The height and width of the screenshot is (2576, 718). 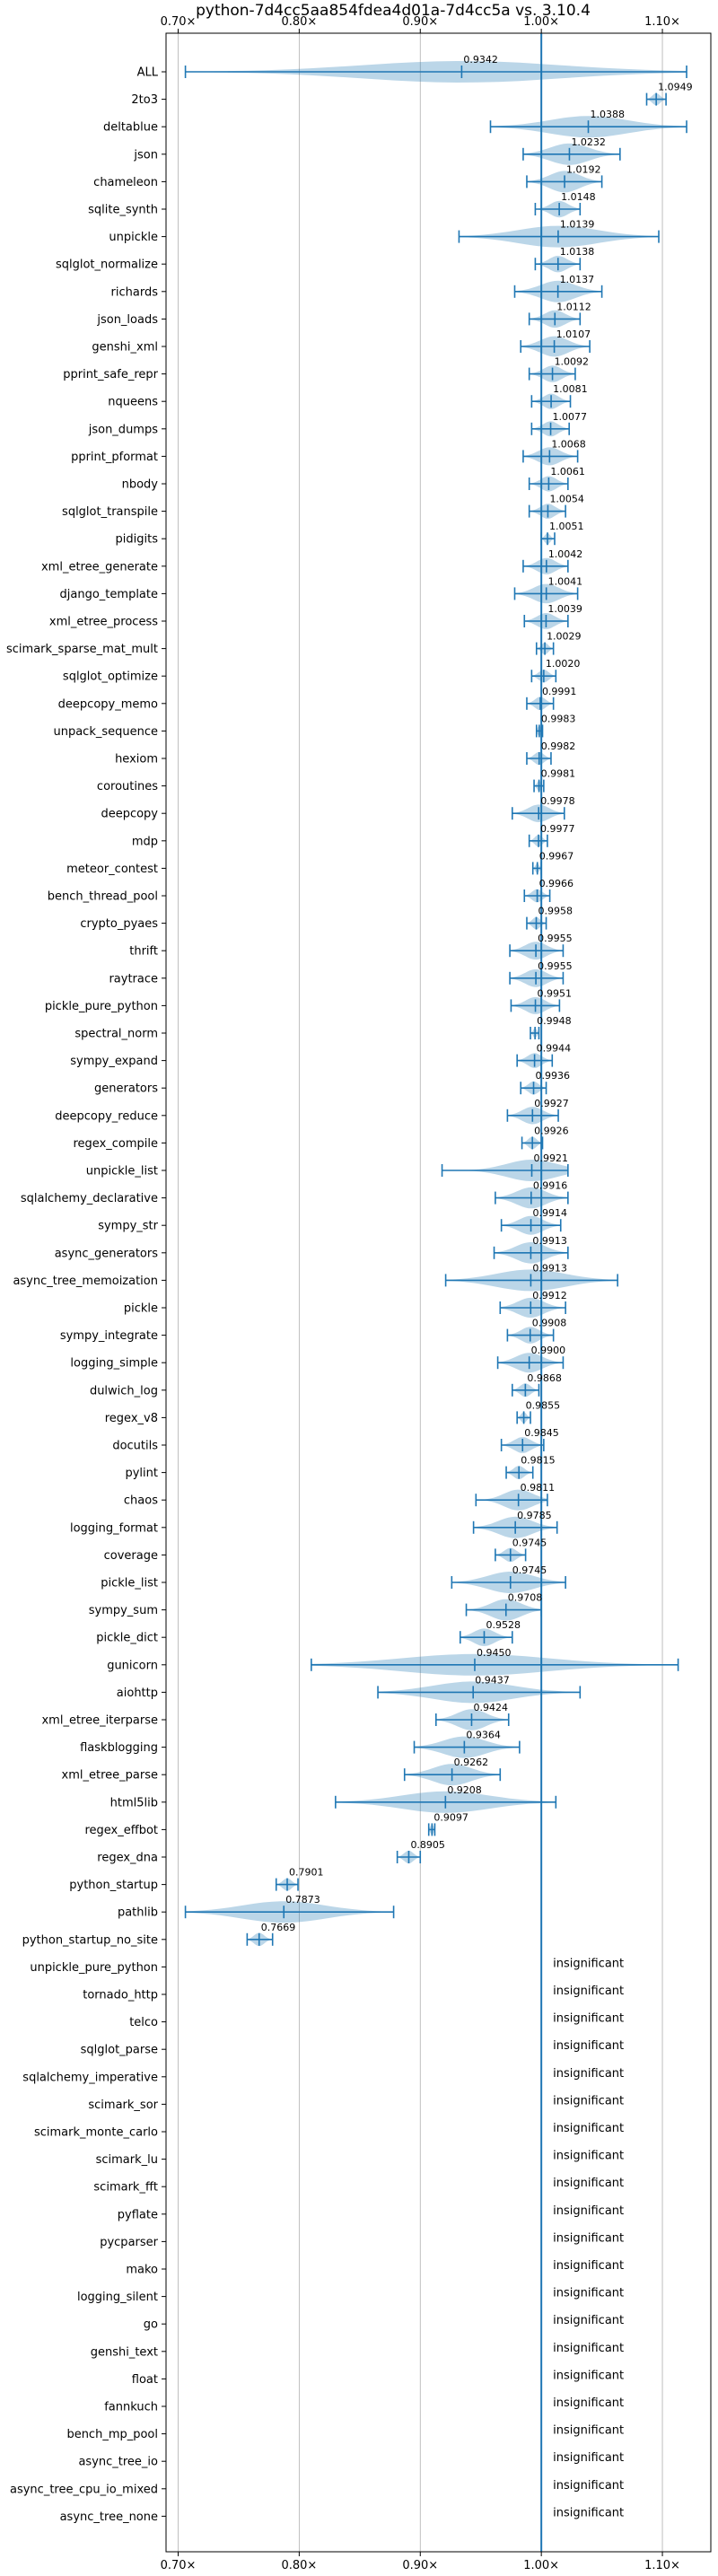 I want to click on x-tick-label-bottom: 1.10×, so click(x=662, y=2565).